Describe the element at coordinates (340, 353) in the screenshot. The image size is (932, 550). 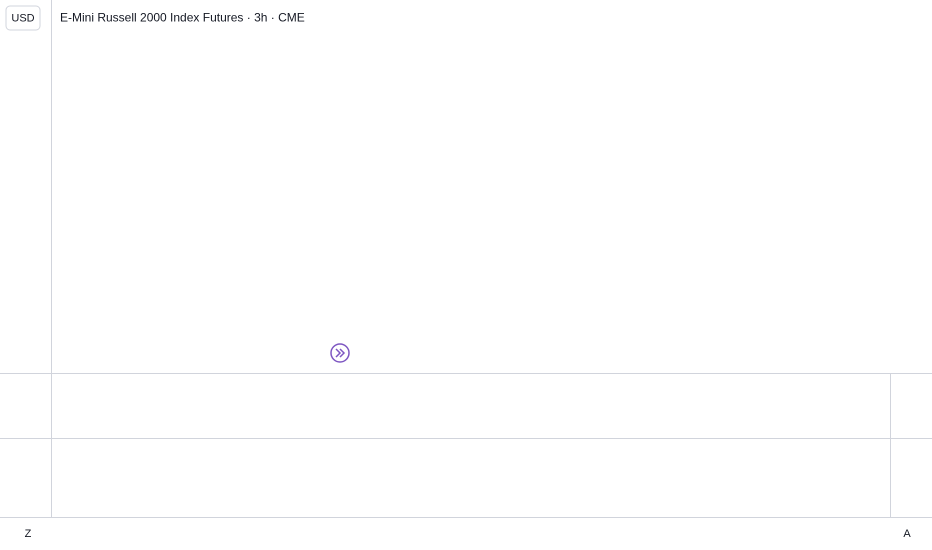
I see `replay-icon-arrow` at that location.